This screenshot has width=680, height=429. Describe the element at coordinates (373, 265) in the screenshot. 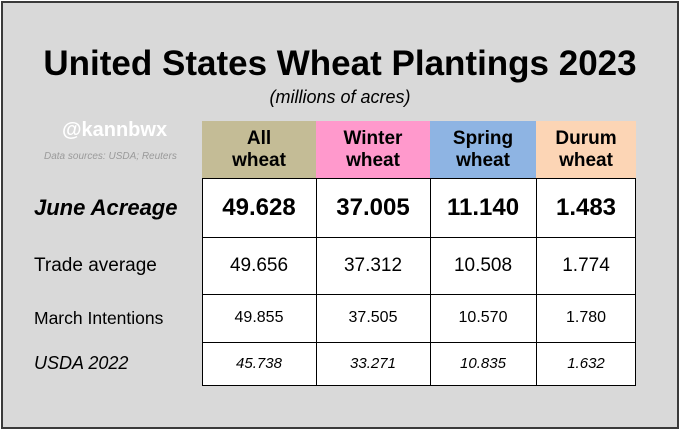

I see `cell-winter-wheat: 37.312` at that location.